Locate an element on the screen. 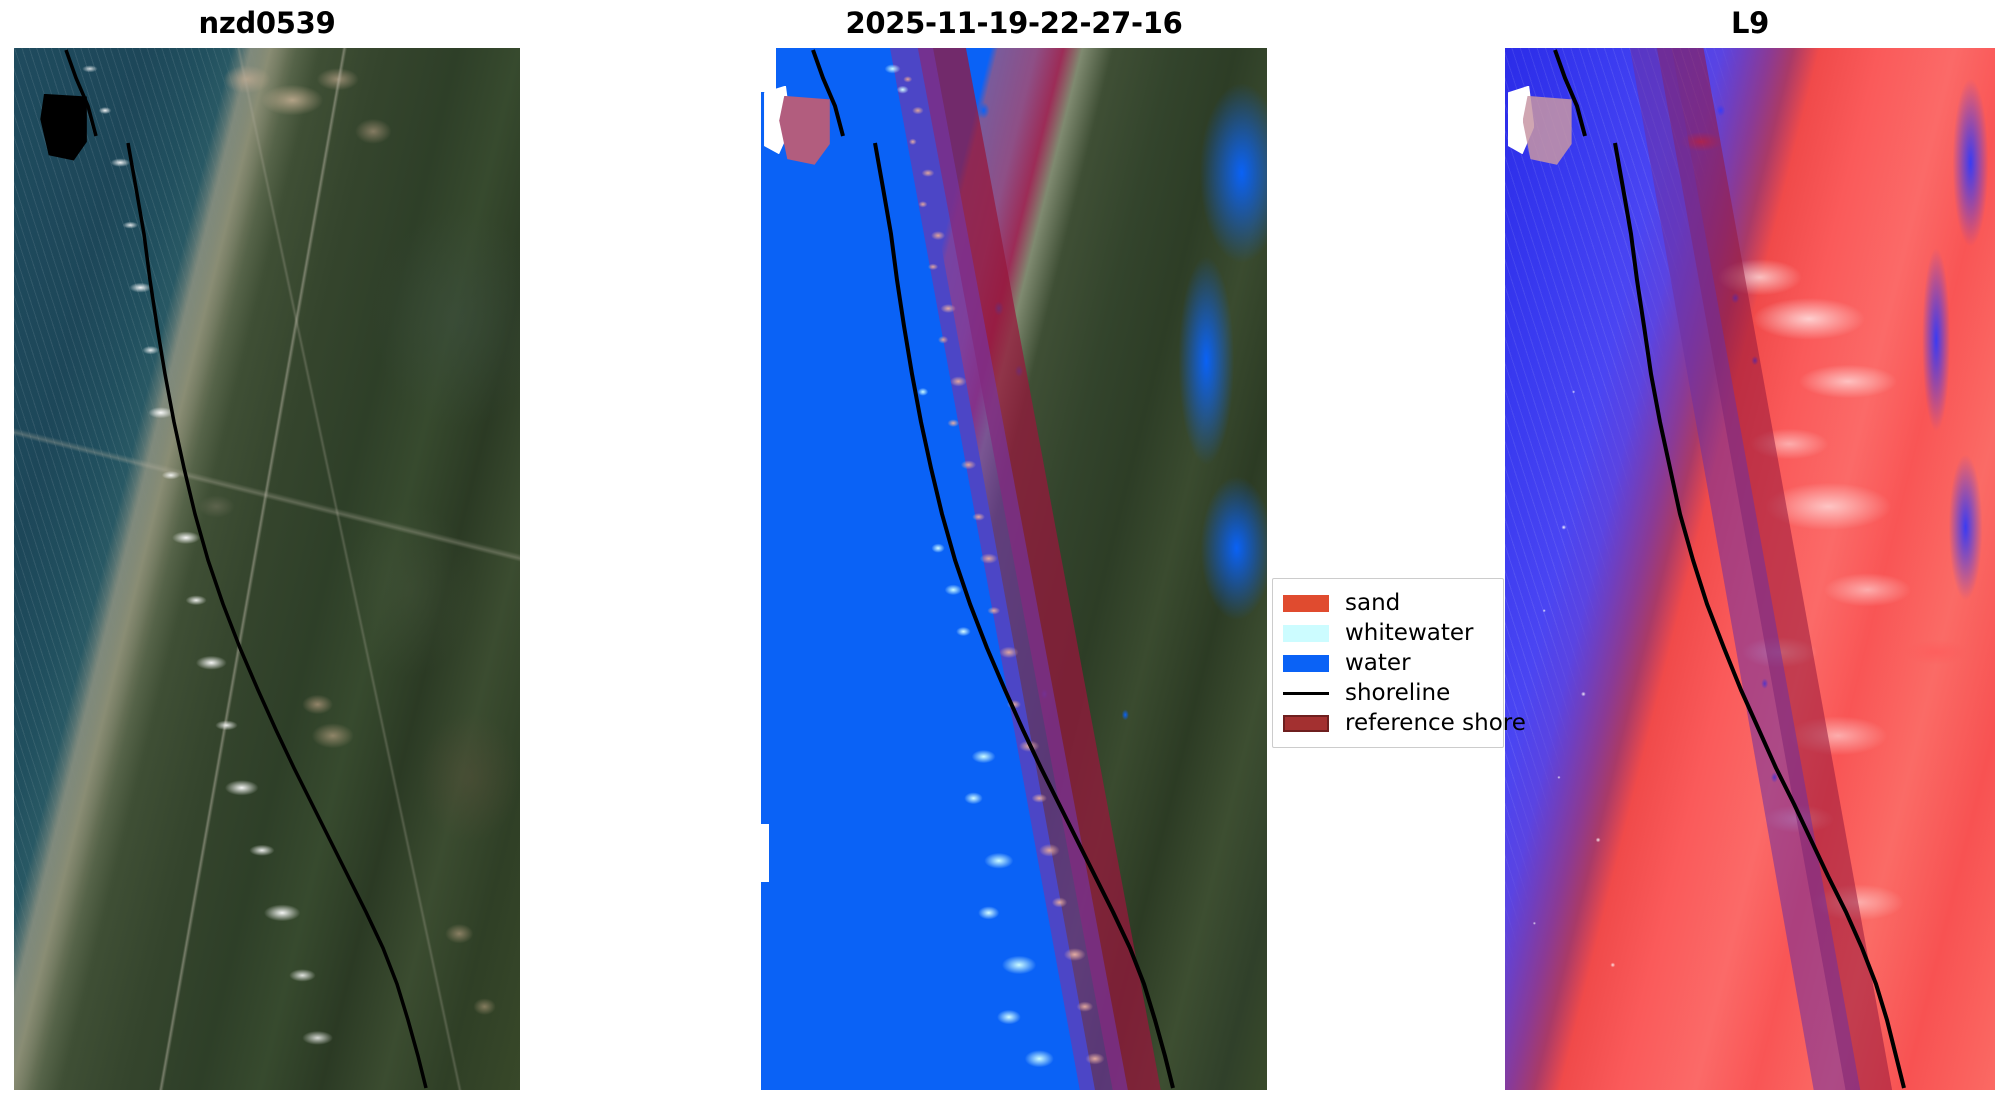  legend-swatch-reference-shoreline is located at coordinates (1306, 723).